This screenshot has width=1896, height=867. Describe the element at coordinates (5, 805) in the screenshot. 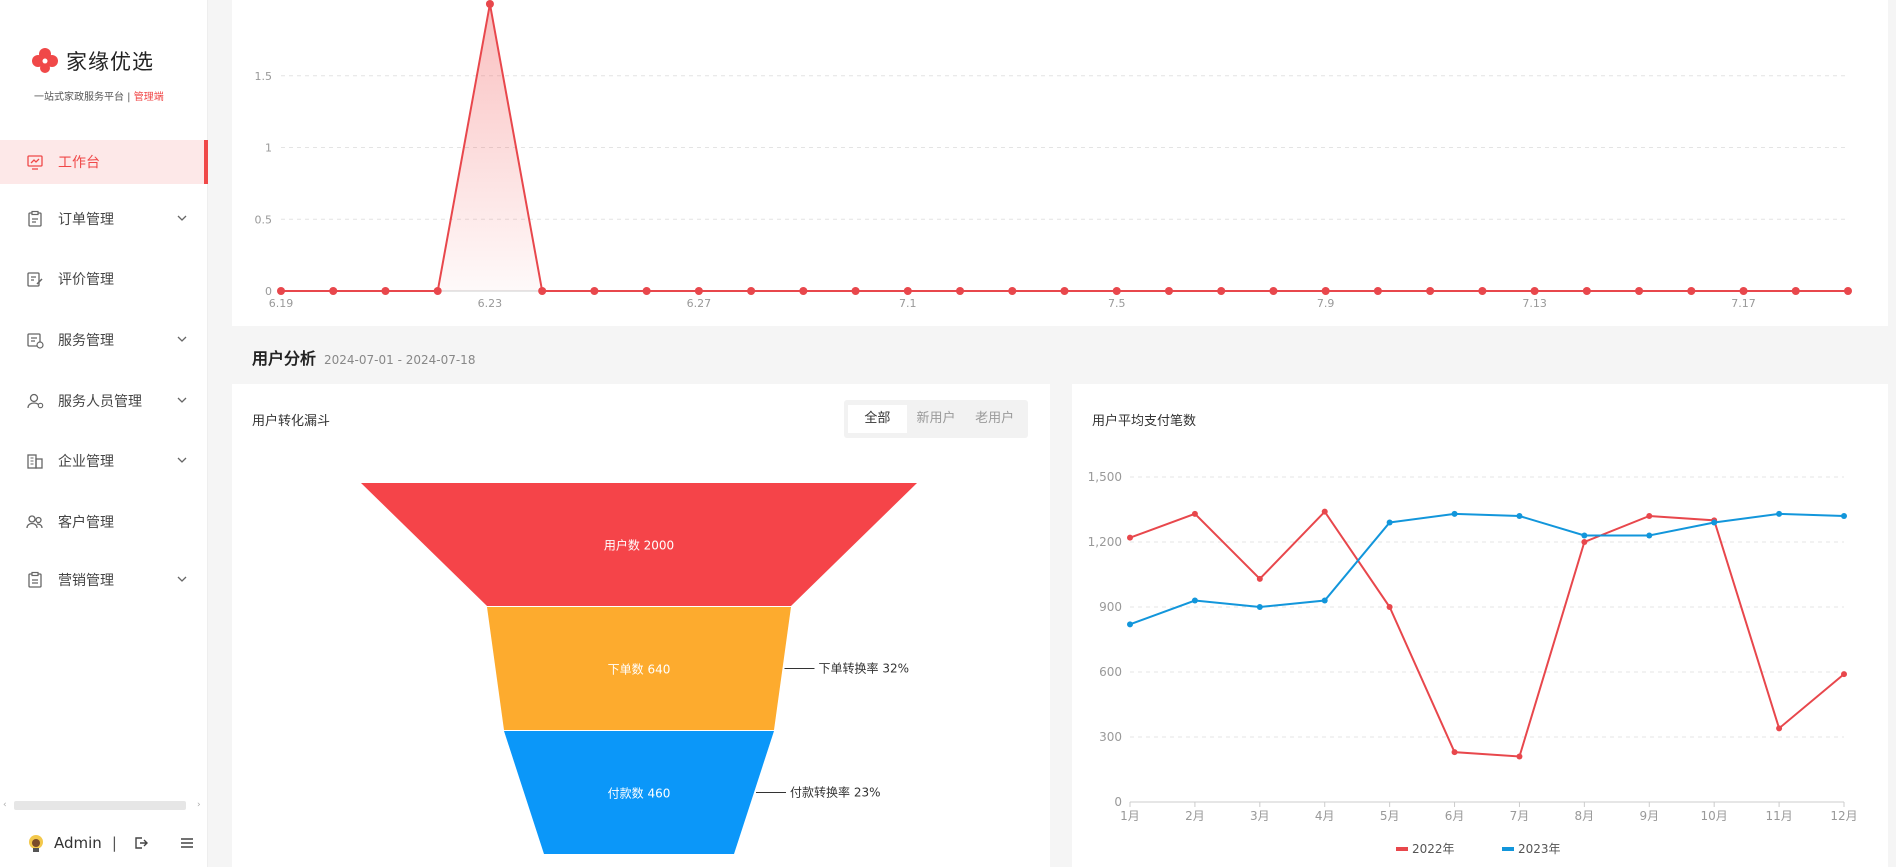

I see `scroll-left-icon: ‹` at that location.